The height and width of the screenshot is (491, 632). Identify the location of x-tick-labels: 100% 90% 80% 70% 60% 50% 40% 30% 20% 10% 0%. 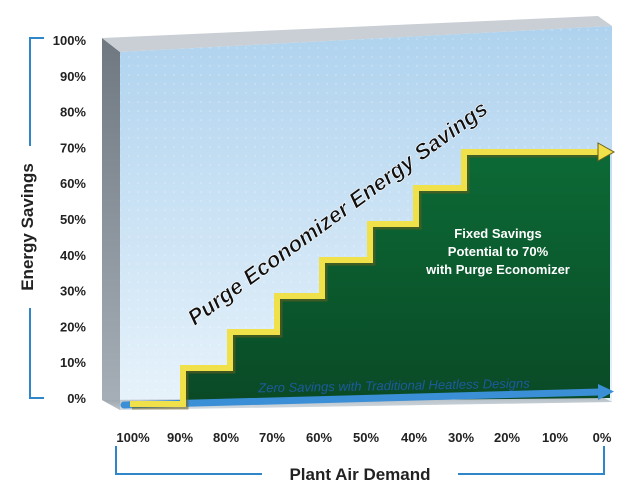
(363, 437).